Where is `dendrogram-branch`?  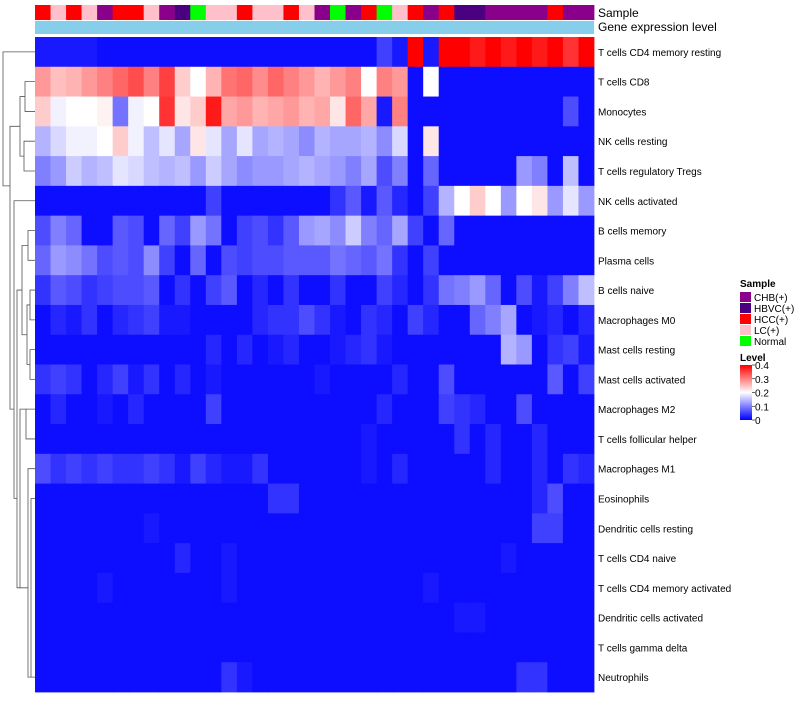 dendrogram-branch is located at coordinates (29, 156).